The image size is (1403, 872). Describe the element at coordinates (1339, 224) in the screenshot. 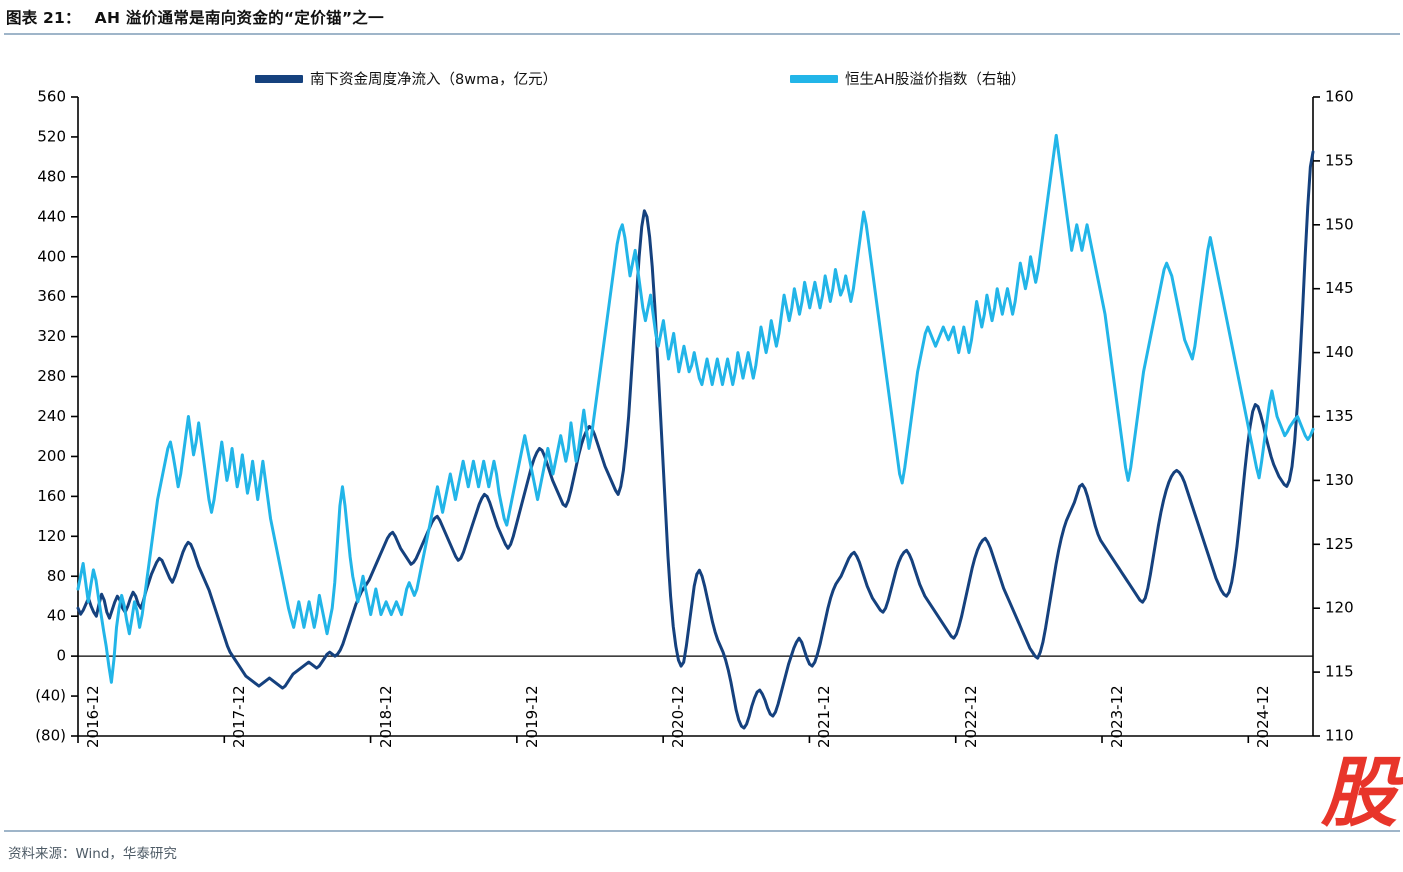

I see `right-axis-tick-label: 150` at that location.